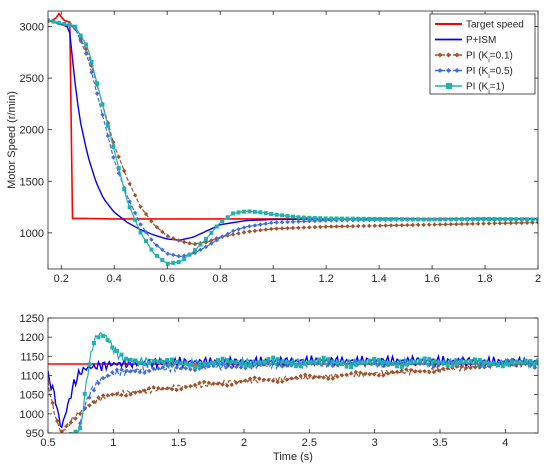 This screenshot has height=465, width=550. I want to click on bottom-x-tick-label: 1, so click(113, 443).